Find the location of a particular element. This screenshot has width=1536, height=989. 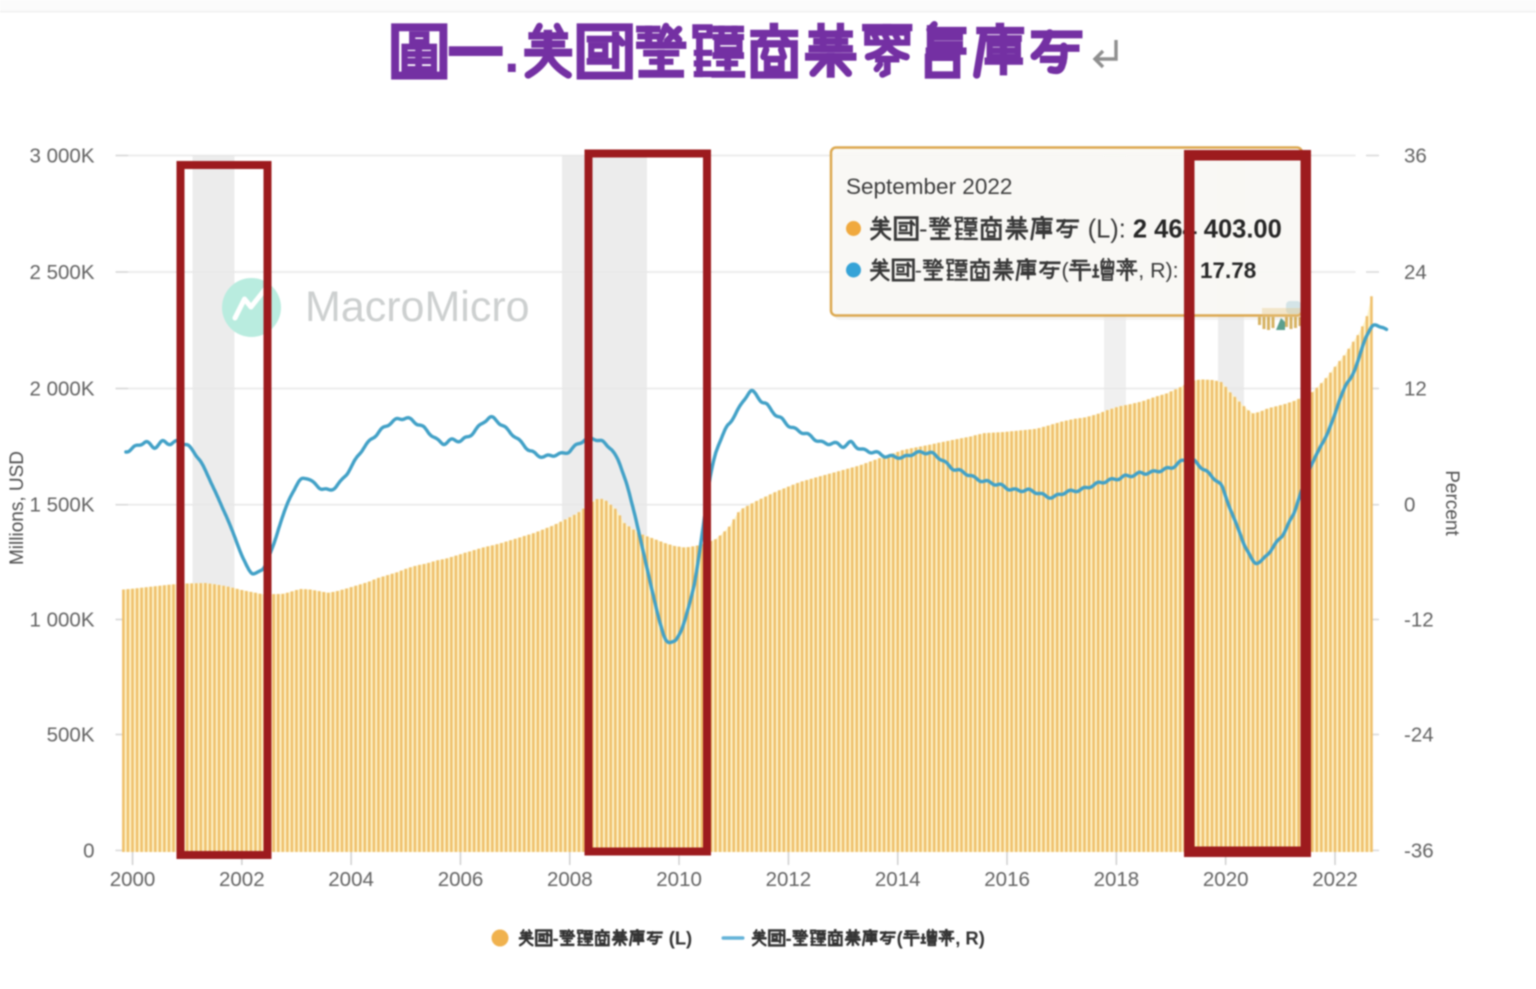

svg-text: 3 000K is located at coordinates (62, 156).